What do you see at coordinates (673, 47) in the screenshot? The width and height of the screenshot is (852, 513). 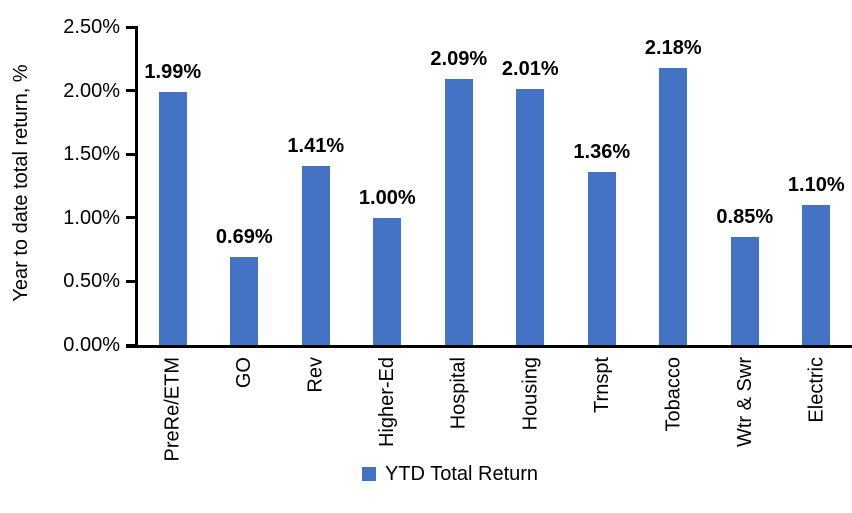 I see `bar-value-label: 2.18%` at bounding box center [673, 47].